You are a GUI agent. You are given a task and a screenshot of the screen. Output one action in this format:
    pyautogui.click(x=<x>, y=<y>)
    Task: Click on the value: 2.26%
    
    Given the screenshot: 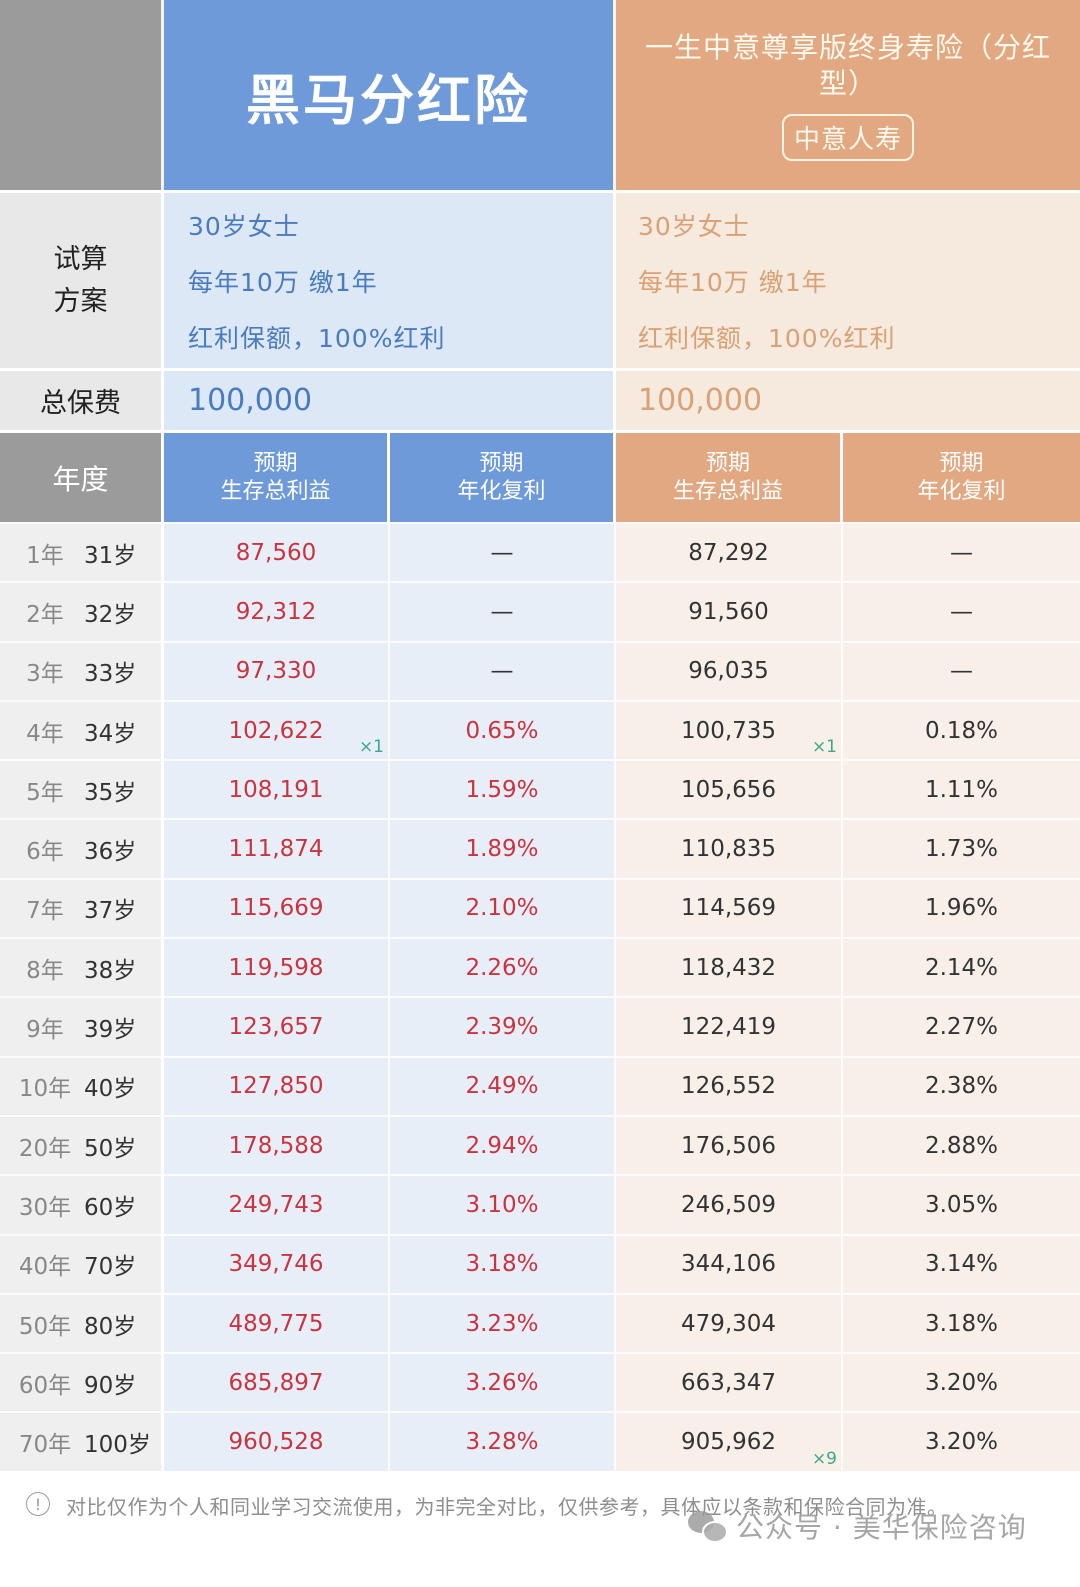 What is the action you would take?
    pyautogui.click(x=502, y=967)
    